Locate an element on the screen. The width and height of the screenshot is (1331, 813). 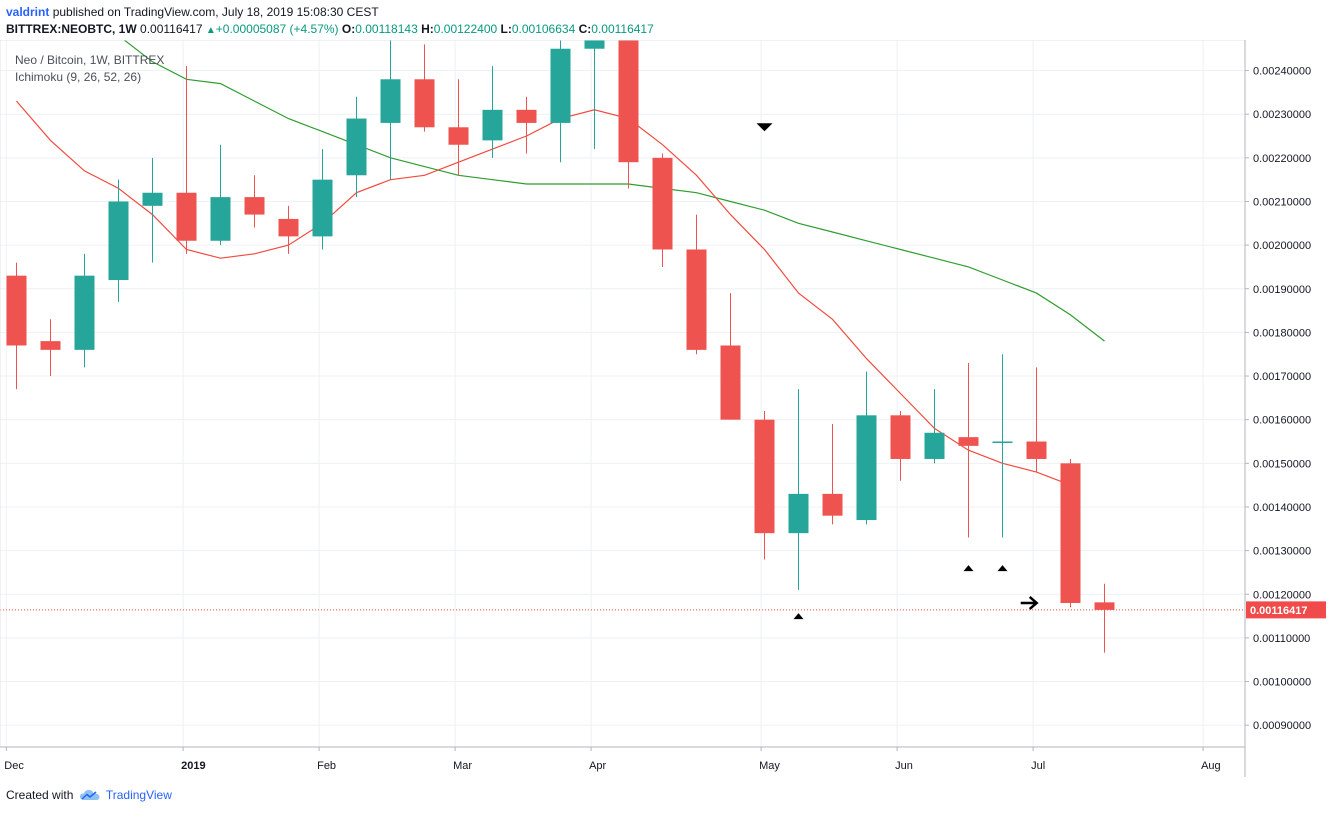
last-price-tag: 0.00116417 is located at coordinates (1286, 610).